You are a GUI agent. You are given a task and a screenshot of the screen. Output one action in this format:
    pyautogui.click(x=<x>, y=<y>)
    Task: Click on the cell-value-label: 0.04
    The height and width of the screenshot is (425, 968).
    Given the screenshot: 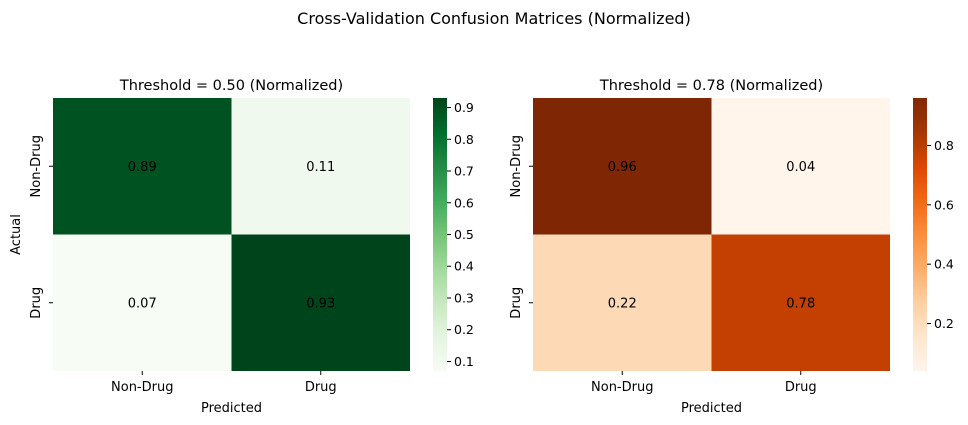 What is the action you would take?
    pyautogui.click(x=800, y=167)
    